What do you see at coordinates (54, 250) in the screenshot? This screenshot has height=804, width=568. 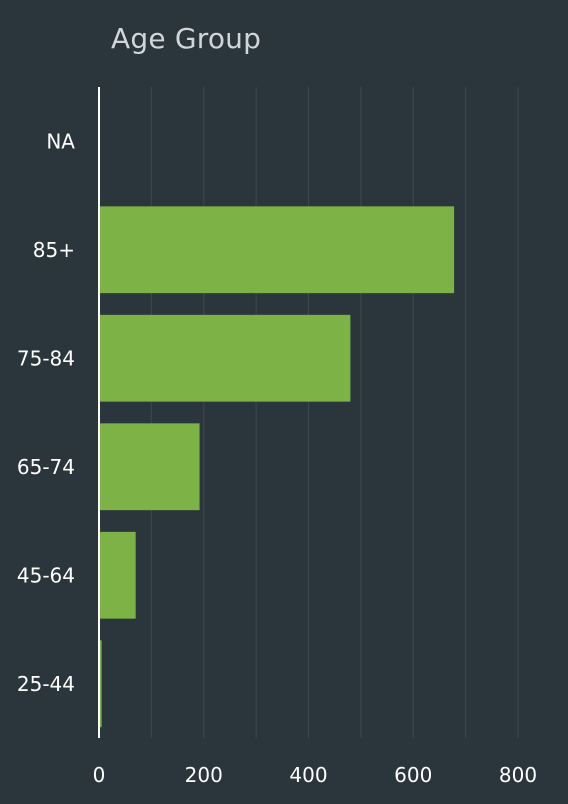 I see `y-tick-label: 85+` at bounding box center [54, 250].